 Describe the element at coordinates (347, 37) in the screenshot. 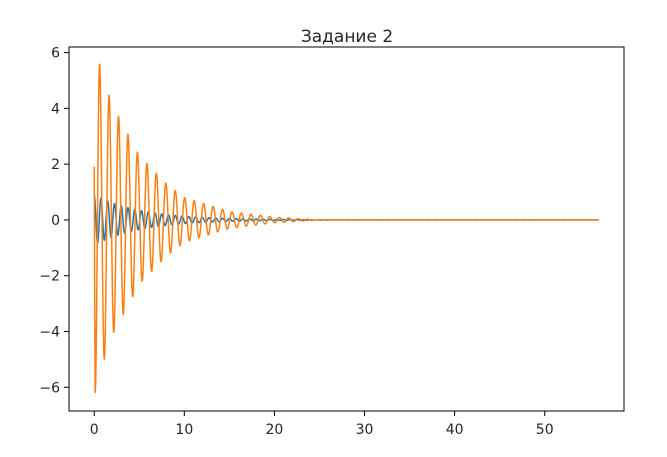

I see `chart-title: Задание 2` at that location.